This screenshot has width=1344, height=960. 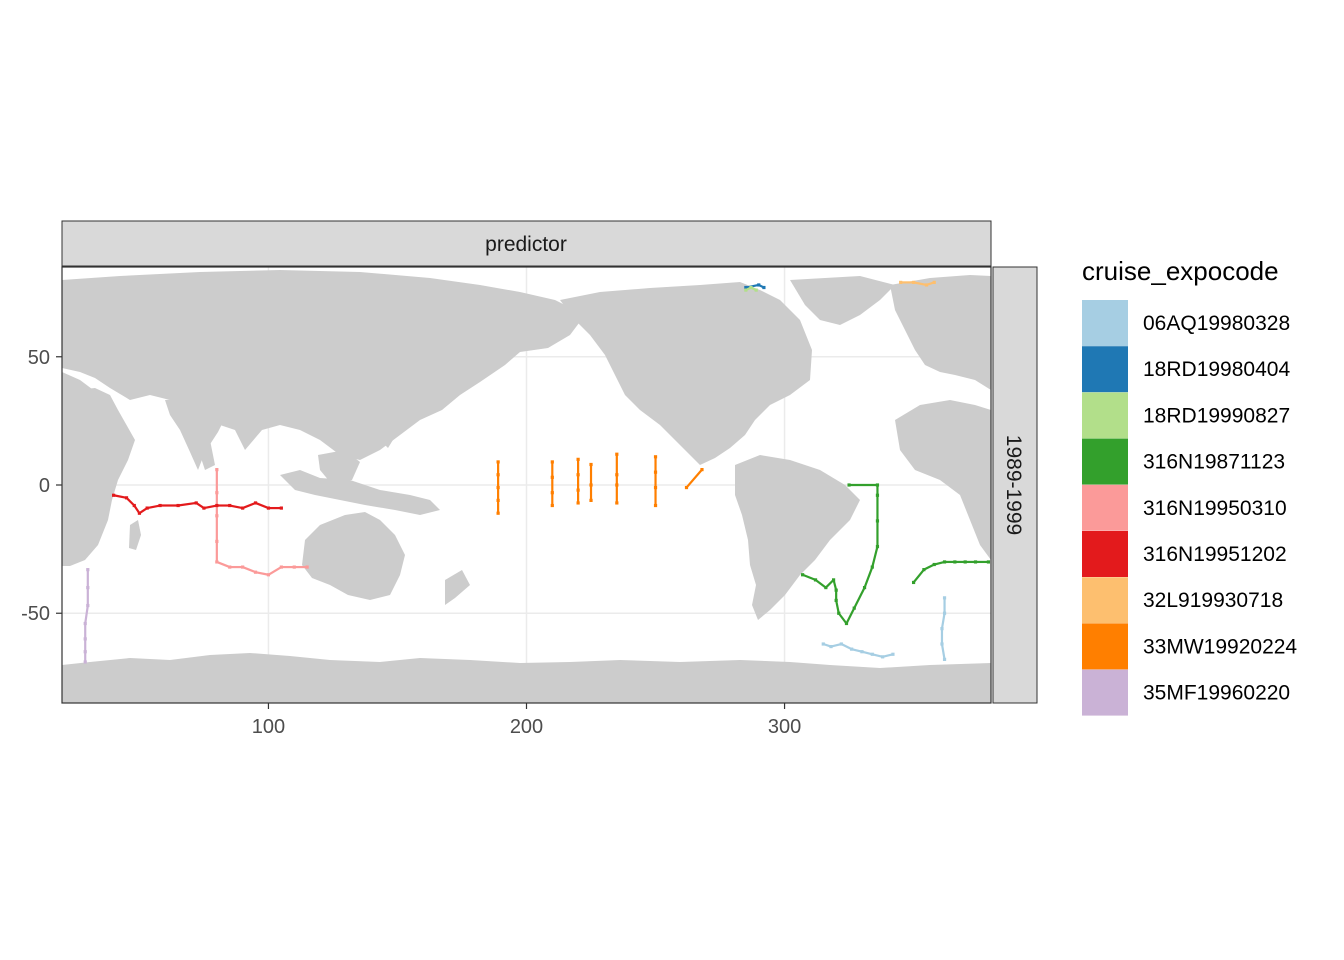 What do you see at coordinates (797, 537) in the screenshot?
I see `land-south-america` at bounding box center [797, 537].